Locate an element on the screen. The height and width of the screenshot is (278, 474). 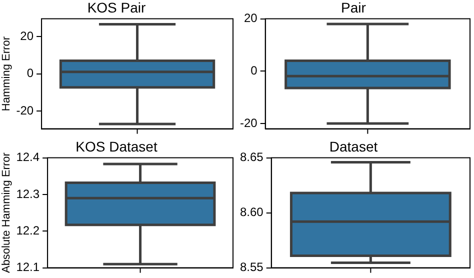
y-tick-label: 12.2 is located at coordinates (28, 230).